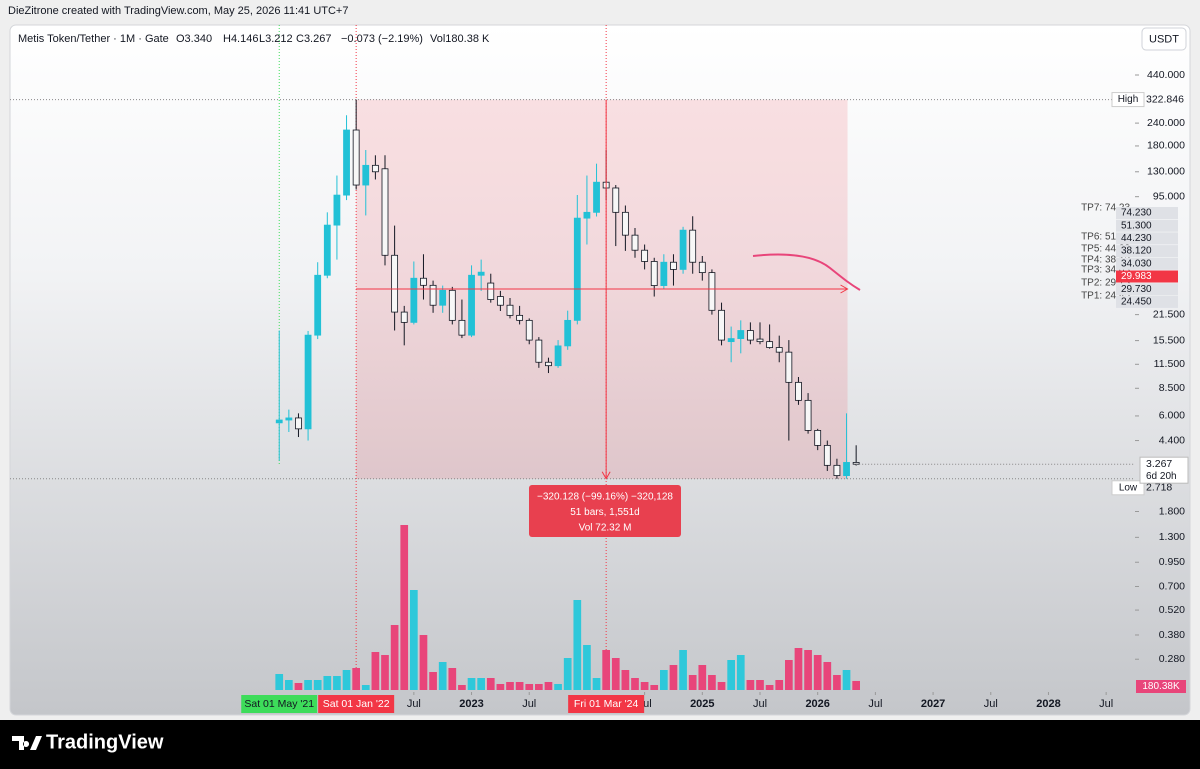  Describe the element at coordinates (1136, 213) in the screenshot. I see `price-tag-text: 74.230` at that location.